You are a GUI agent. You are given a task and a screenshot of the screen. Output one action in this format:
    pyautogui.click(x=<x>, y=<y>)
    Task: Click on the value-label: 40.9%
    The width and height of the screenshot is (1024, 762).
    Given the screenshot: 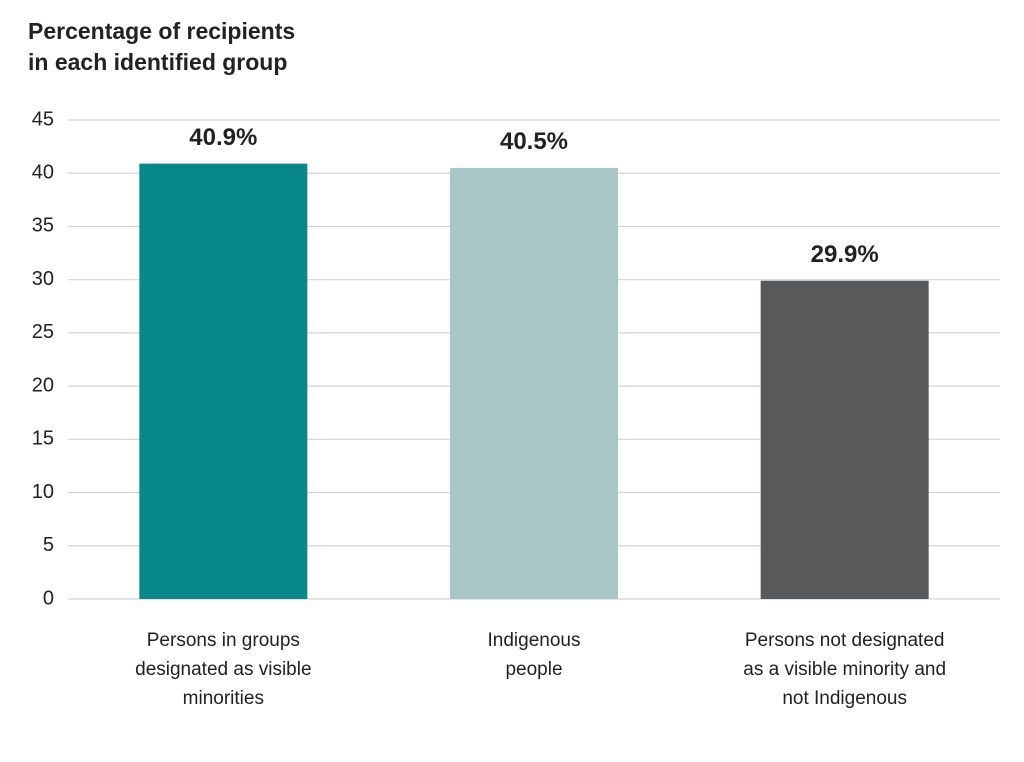 What is the action you would take?
    pyautogui.click(x=223, y=137)
    